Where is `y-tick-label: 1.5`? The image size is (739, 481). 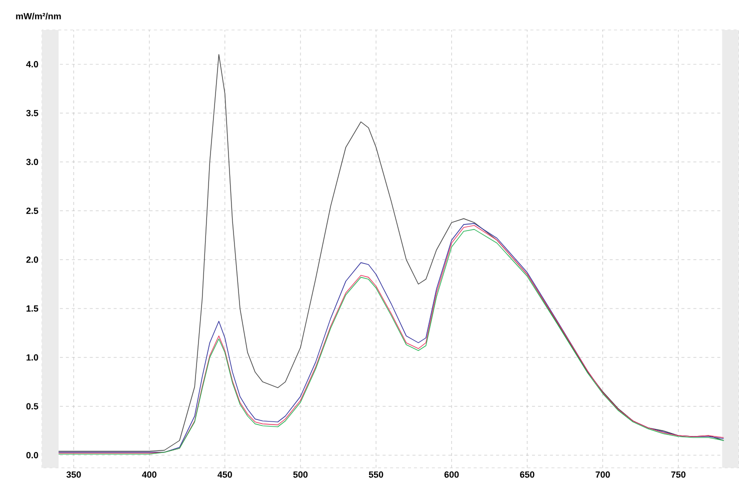 y-tick-label: 1.5 is located at coordinates (32, 308).